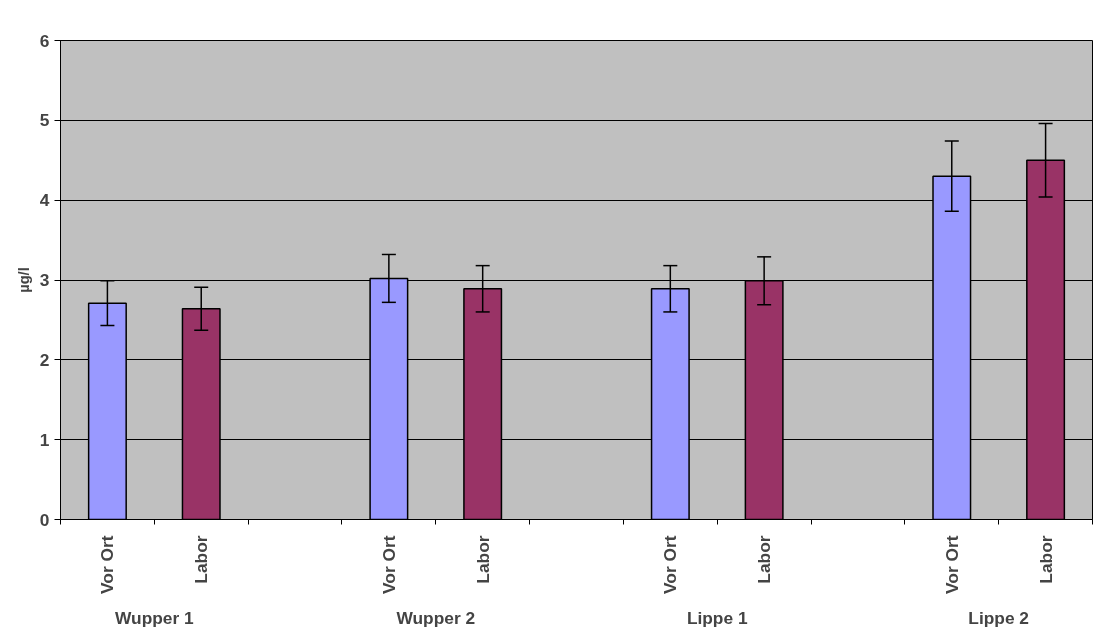 This screenshot has height=639, width=1109. I want to click on y-tick-label: 1, so click(44, 439).